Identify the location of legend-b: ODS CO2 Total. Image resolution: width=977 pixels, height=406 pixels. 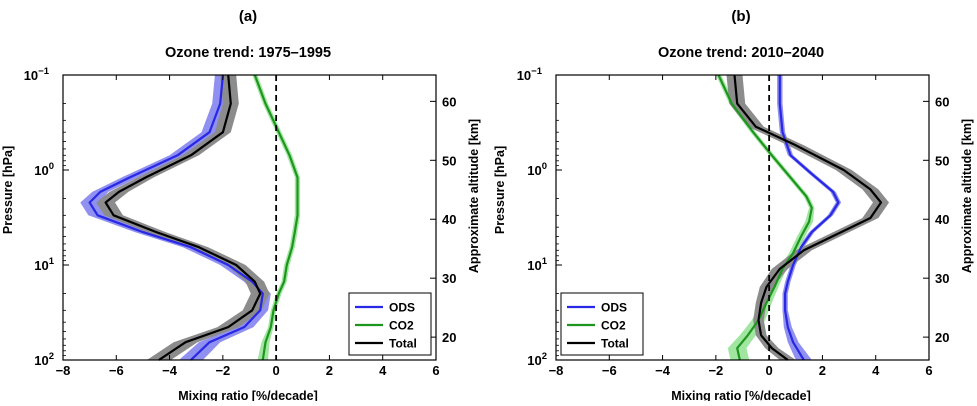
(602, 324).